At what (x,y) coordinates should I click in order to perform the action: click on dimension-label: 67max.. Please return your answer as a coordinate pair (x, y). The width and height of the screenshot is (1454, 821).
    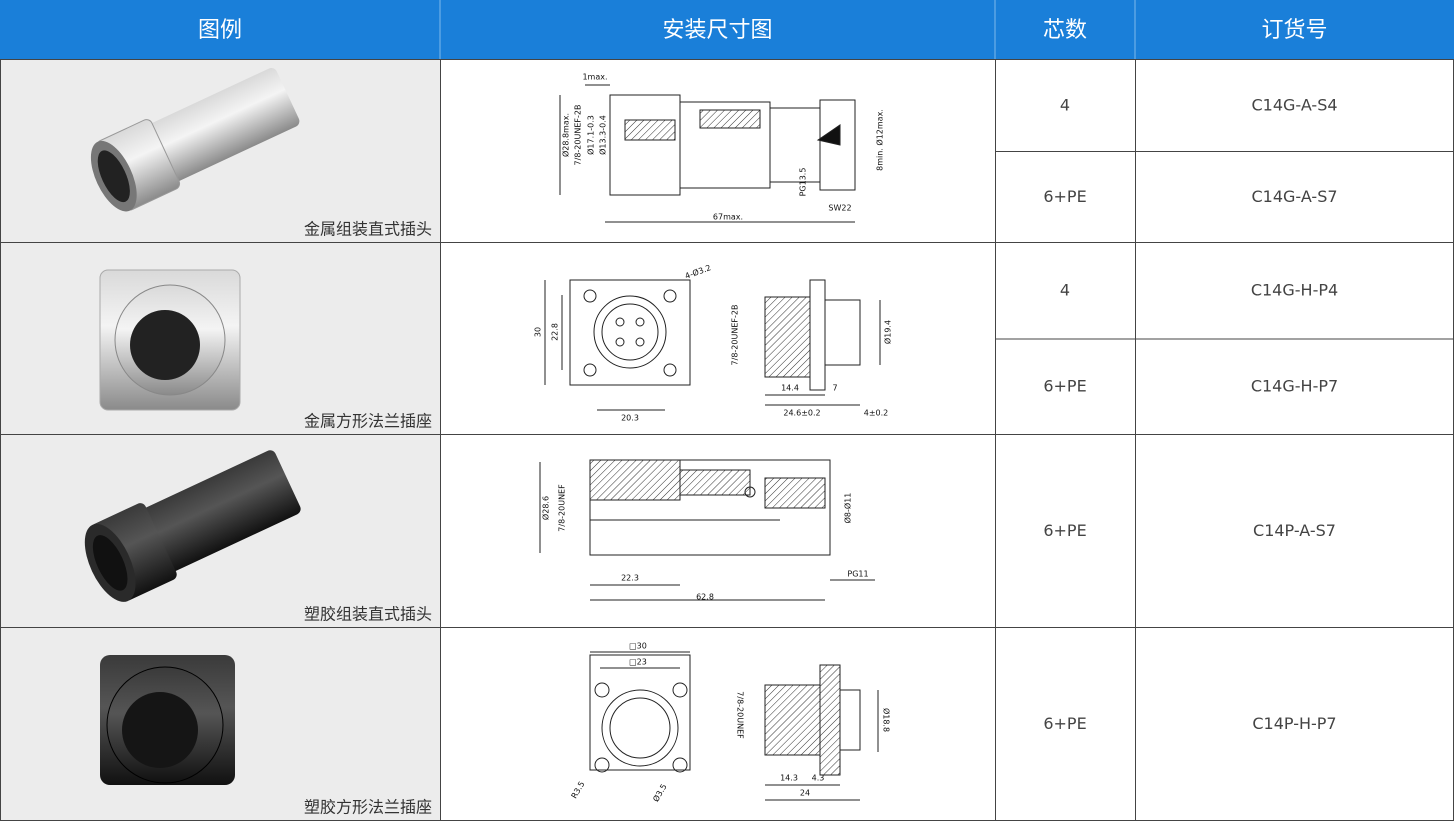
    Looking at the image, I should click on (728, 217).